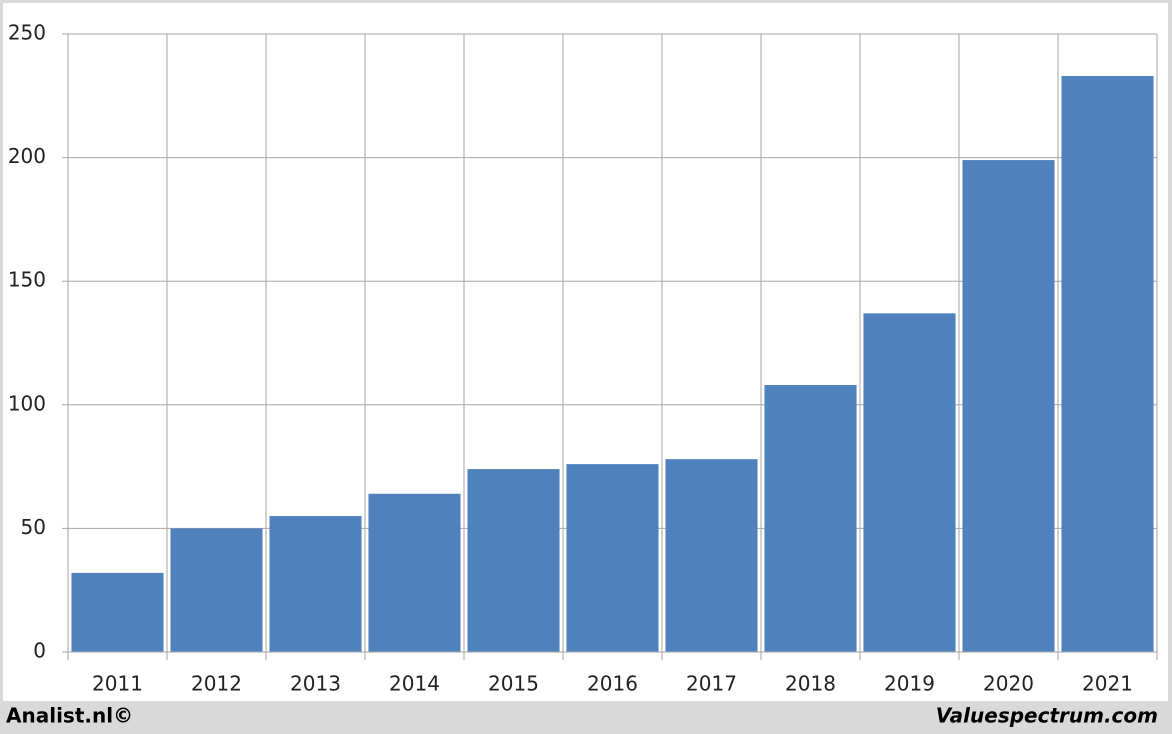 The image size is (1172, 734). I want to click on y-tick-label: 250, so click(27, 33).